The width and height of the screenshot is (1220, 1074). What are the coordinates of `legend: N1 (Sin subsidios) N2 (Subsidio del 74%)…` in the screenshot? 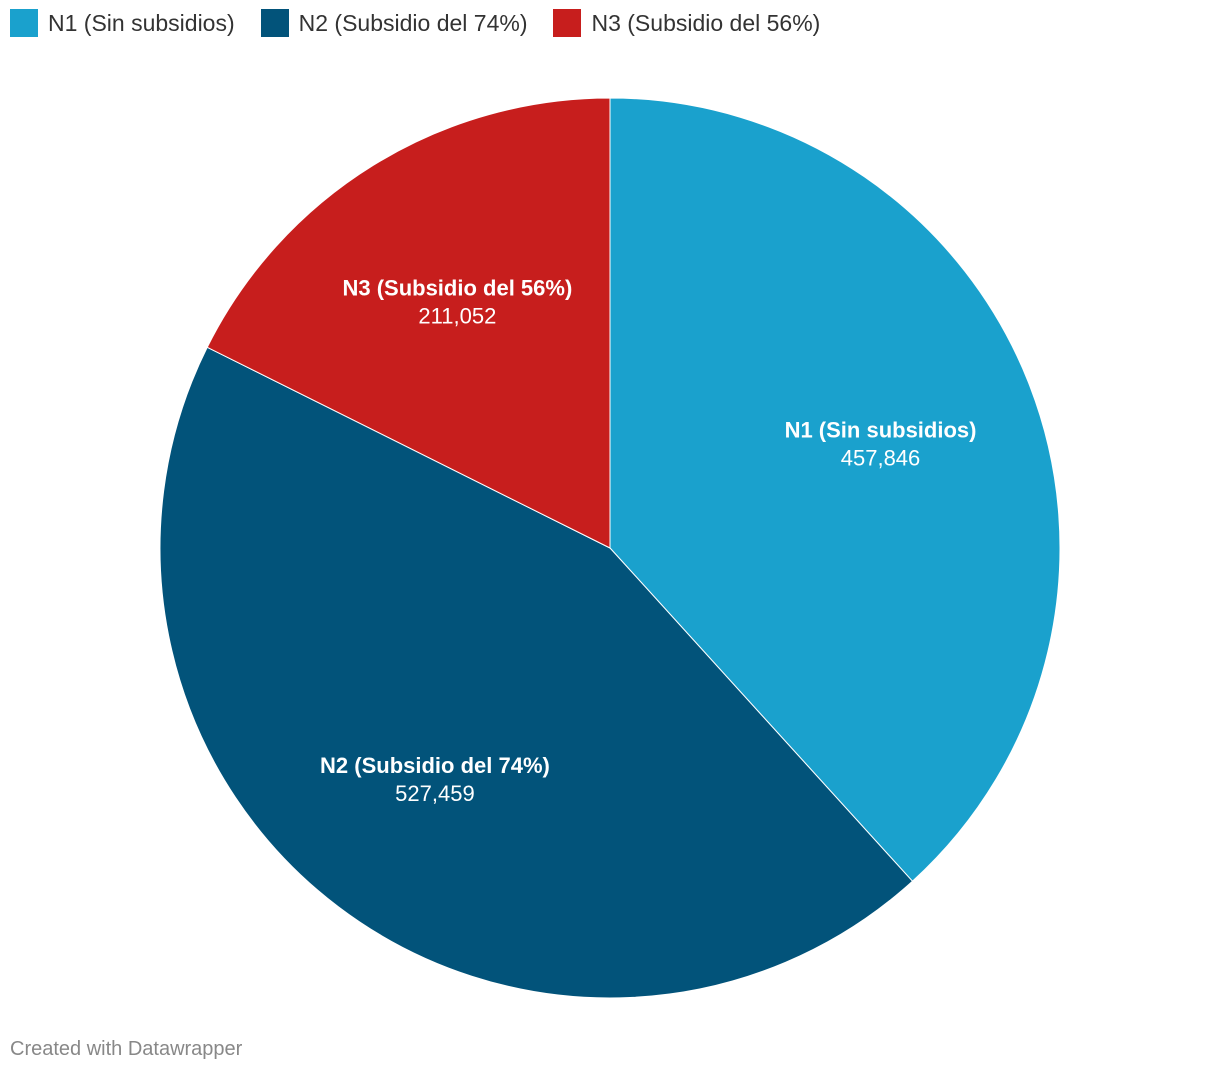 It's located at (428, 23).